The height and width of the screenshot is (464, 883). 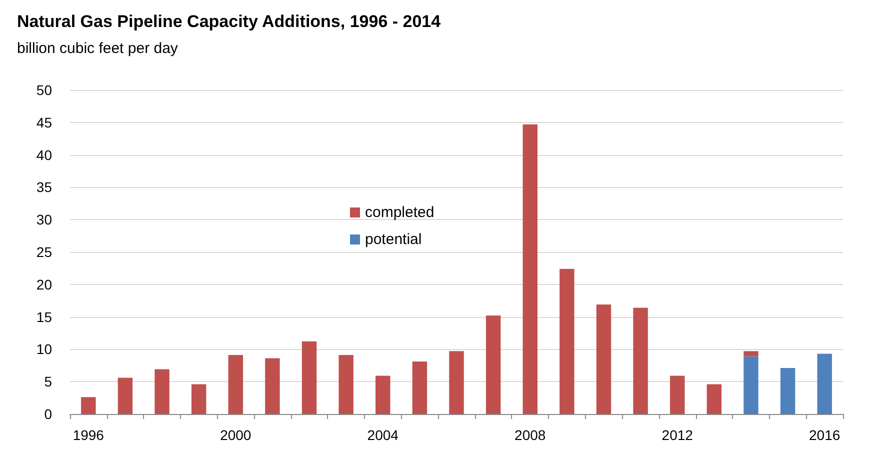 I want to click on x-tick-label: 1996, so click(x=88, y=435).